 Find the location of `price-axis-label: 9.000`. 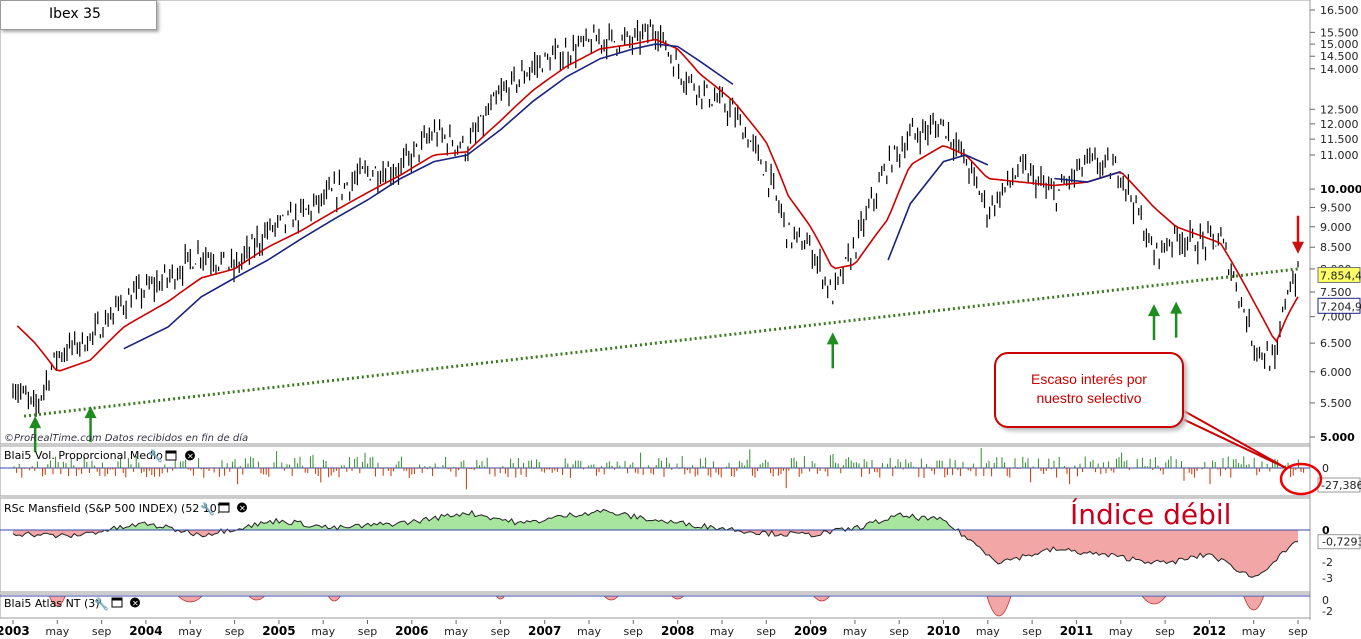

price-axis-label: 9.000 is located at coordinates (1336, 227).